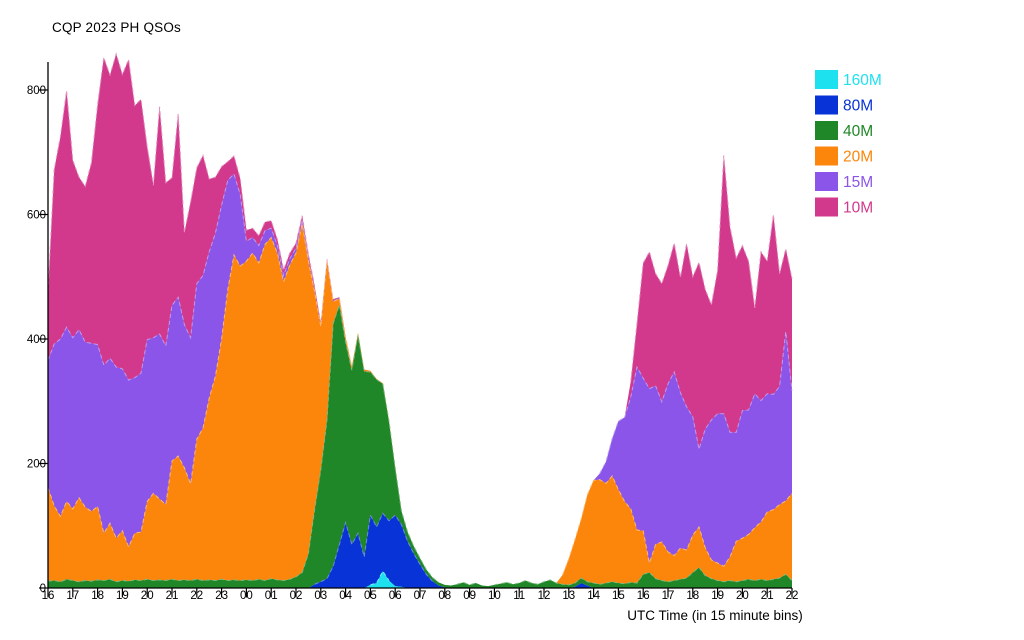 The height and width of the screenshot is (640, 1024). Describe the element at coordinates (544, 596) in the screenshot. I see `x-tick-label: 12` at that location.